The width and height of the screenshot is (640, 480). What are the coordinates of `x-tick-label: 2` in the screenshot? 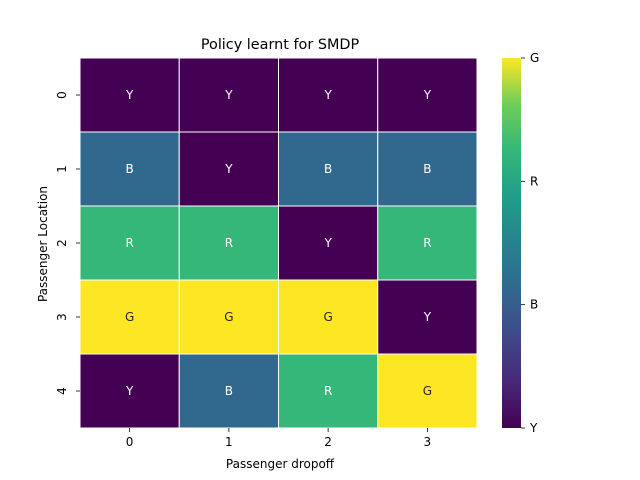 It's located at (328, 442).